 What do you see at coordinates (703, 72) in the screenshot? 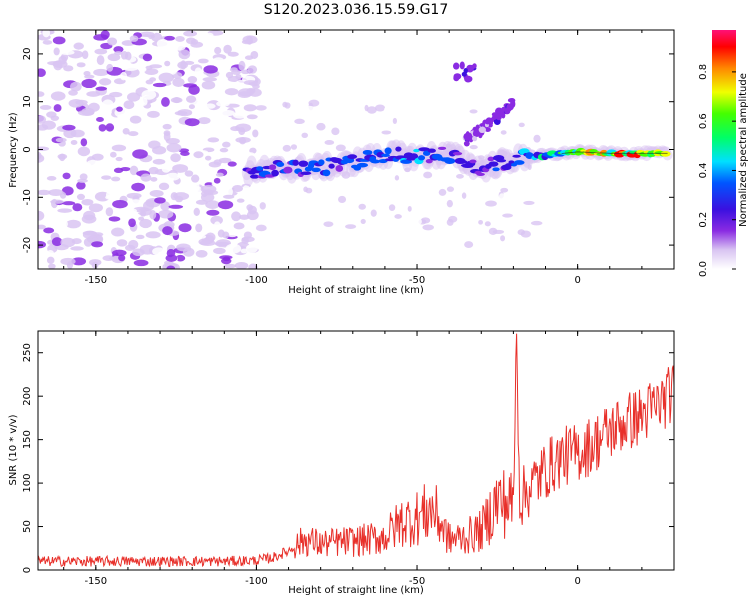
I see `colorbar-tick-label: 0.8` at bounding box center [703, 72].